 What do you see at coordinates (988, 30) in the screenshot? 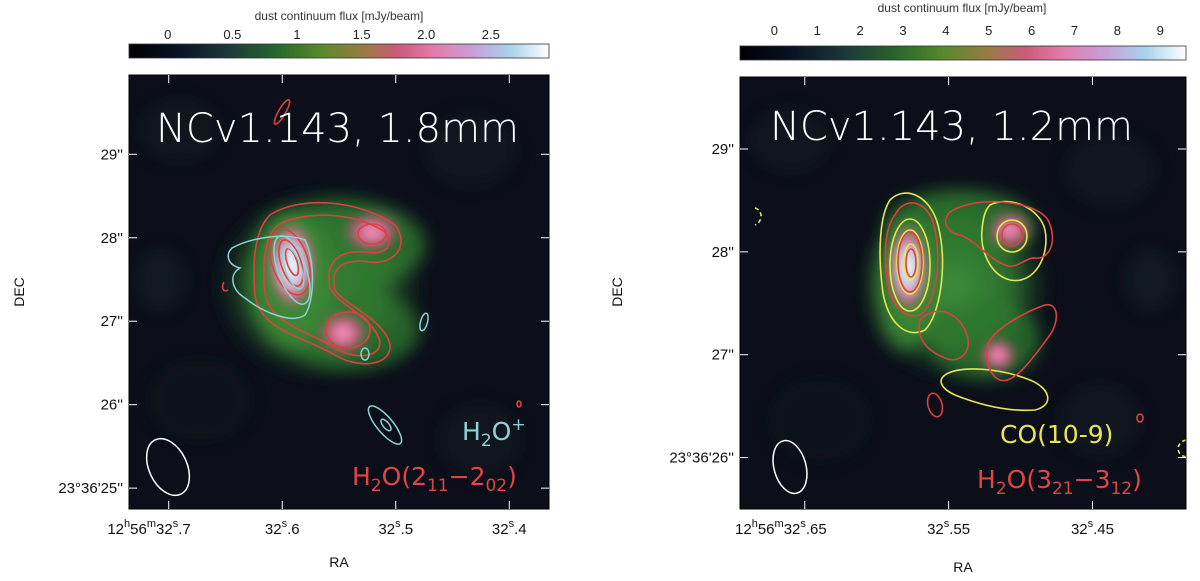
I see `colorbar-tick-label: 5` at bounding box center [988, 30].